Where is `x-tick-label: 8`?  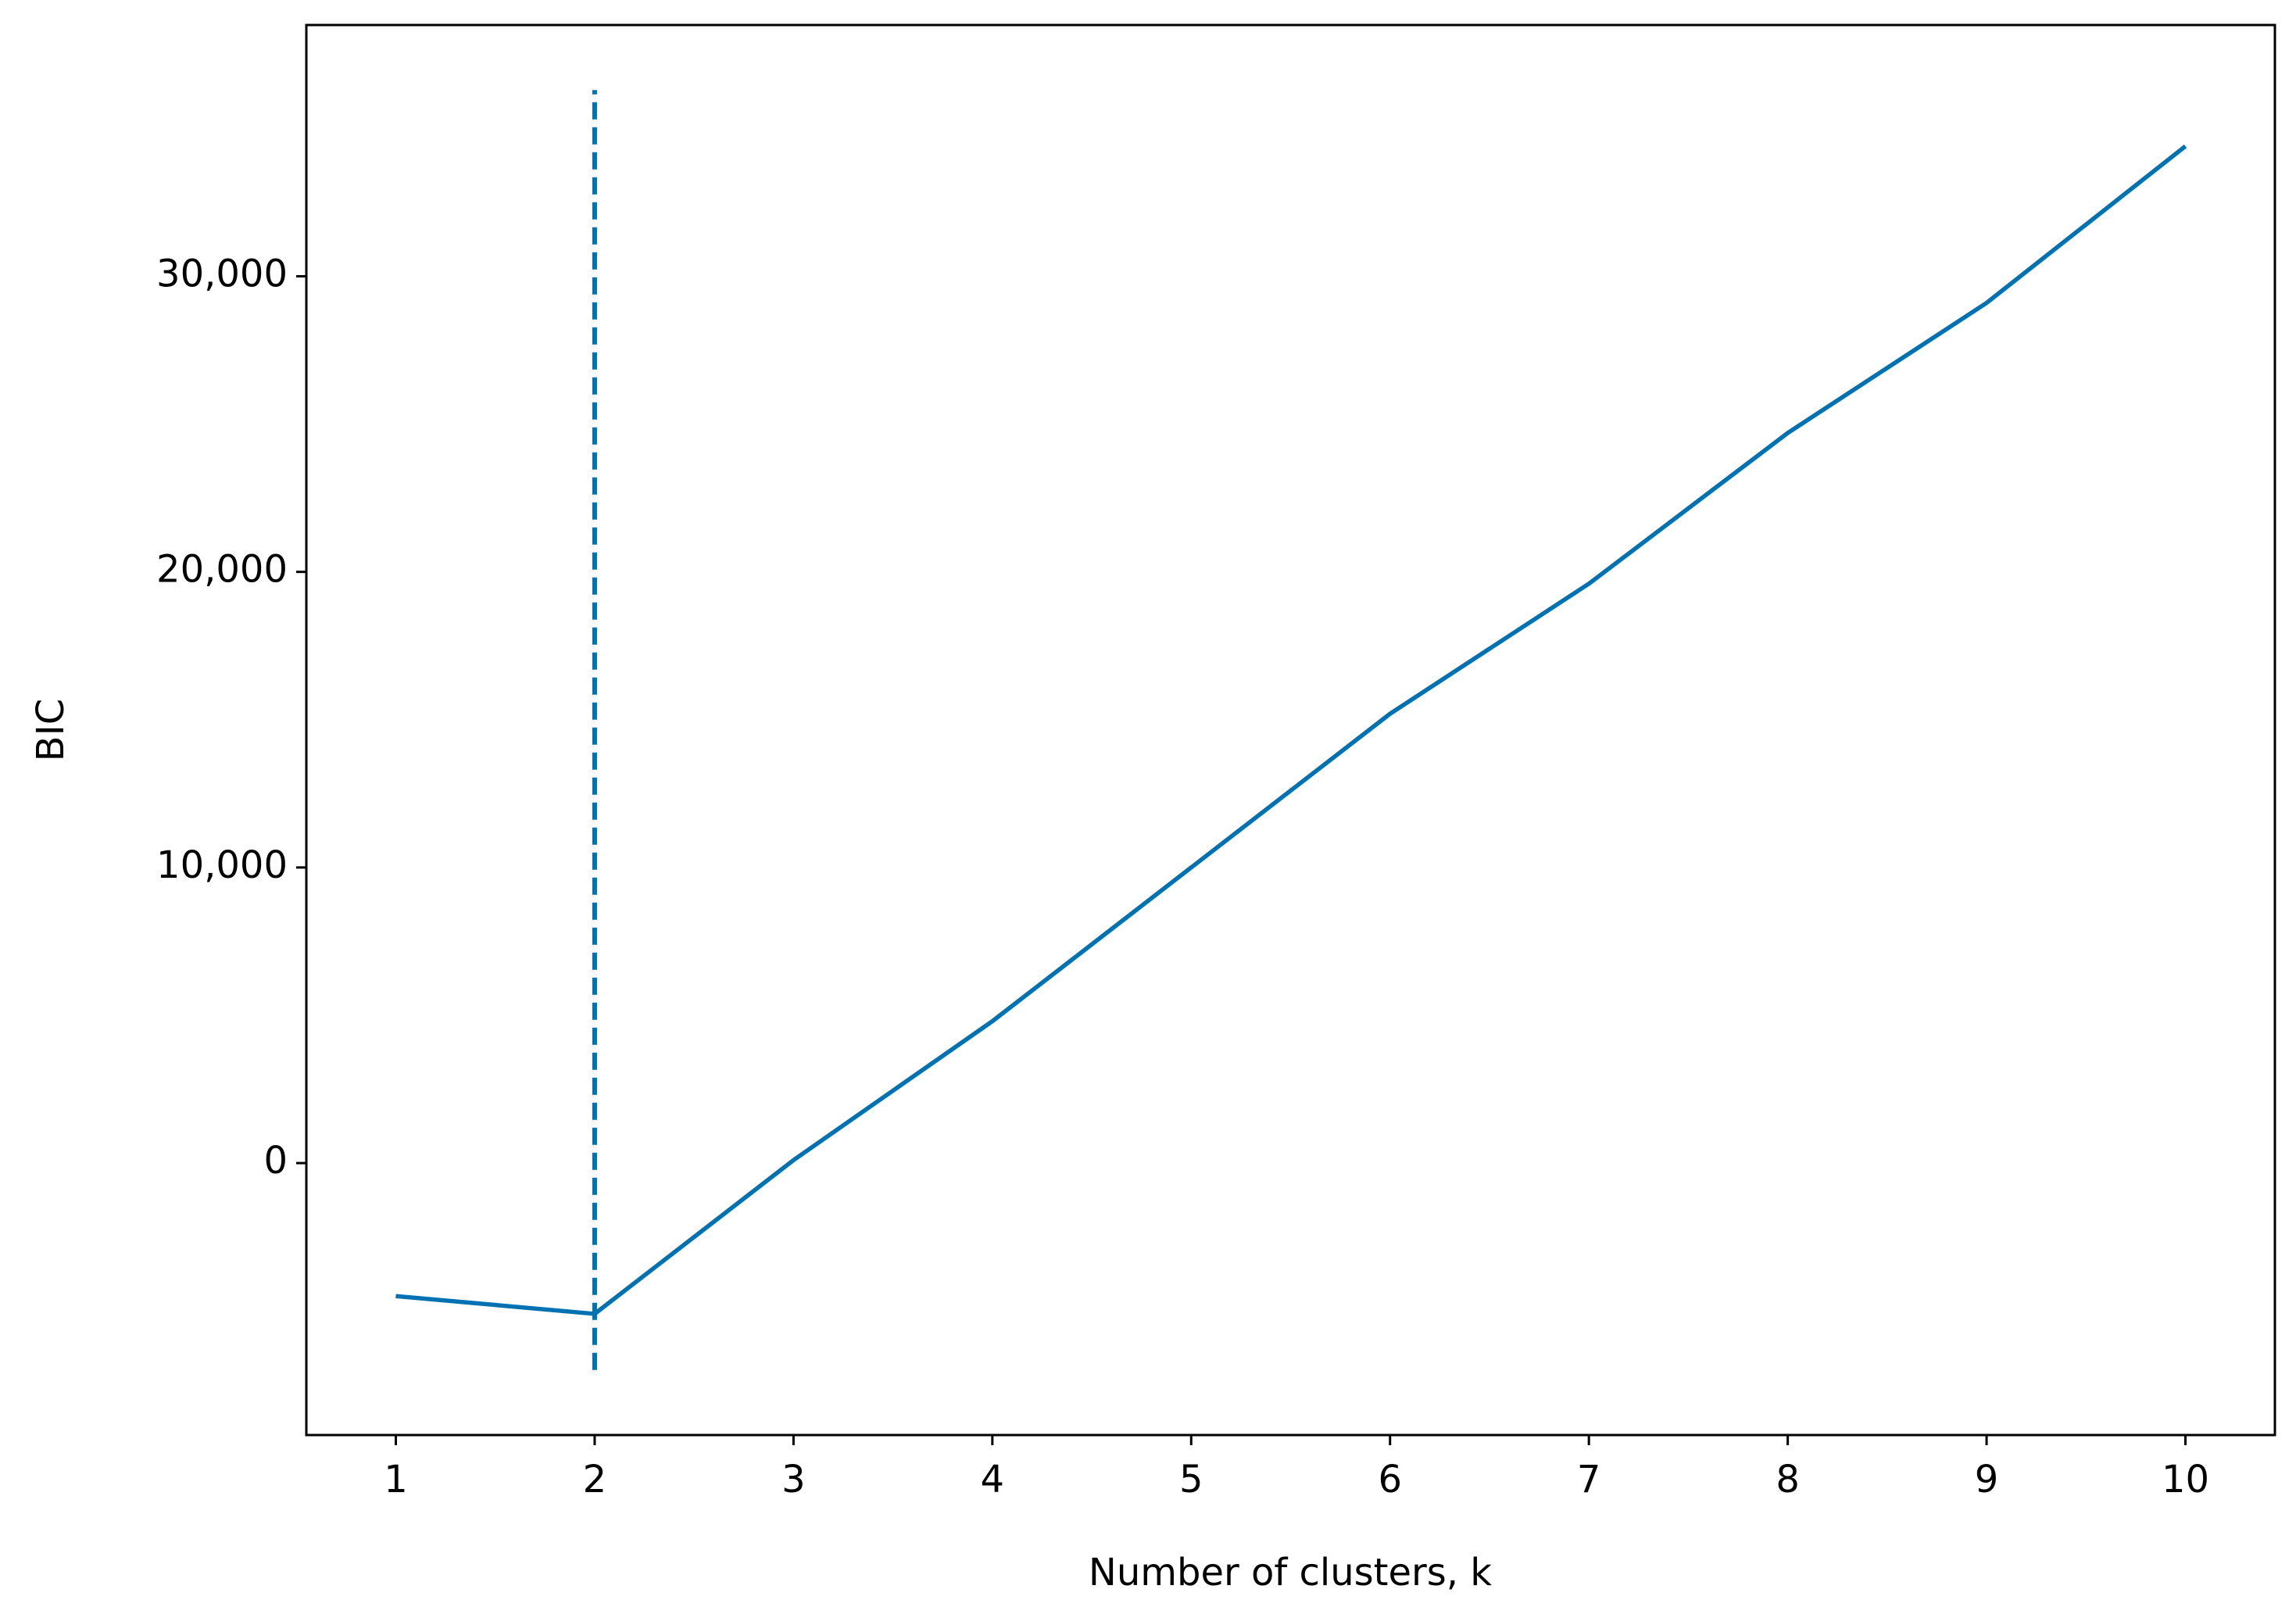
x-tick-label: 8 is located at coordinates (1788, 1479).